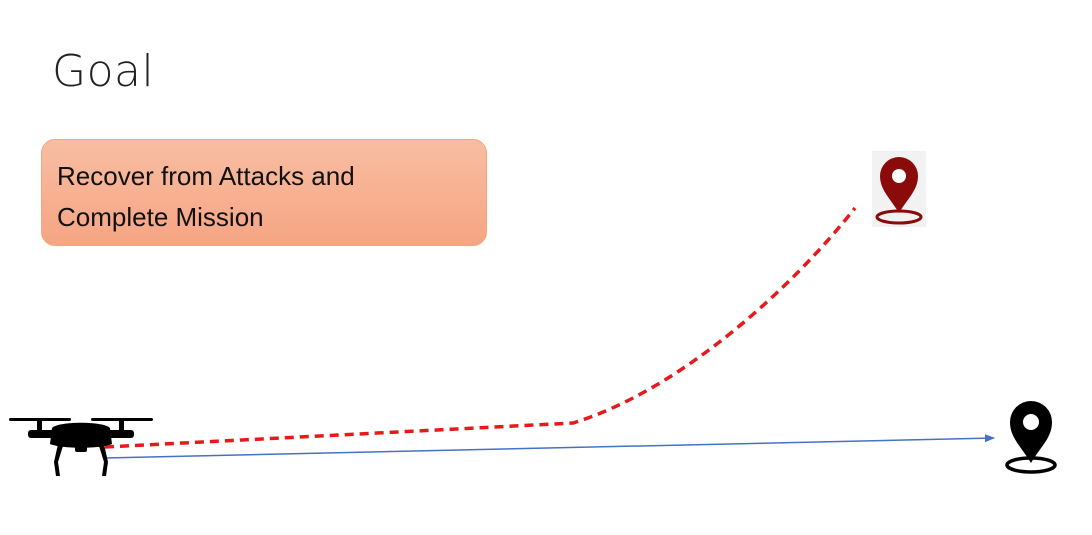 Image resolution: width=1092 pixels, height=535 pixels. I want to click on goal-box-line-2: Complete Mission, so click(160, 217).